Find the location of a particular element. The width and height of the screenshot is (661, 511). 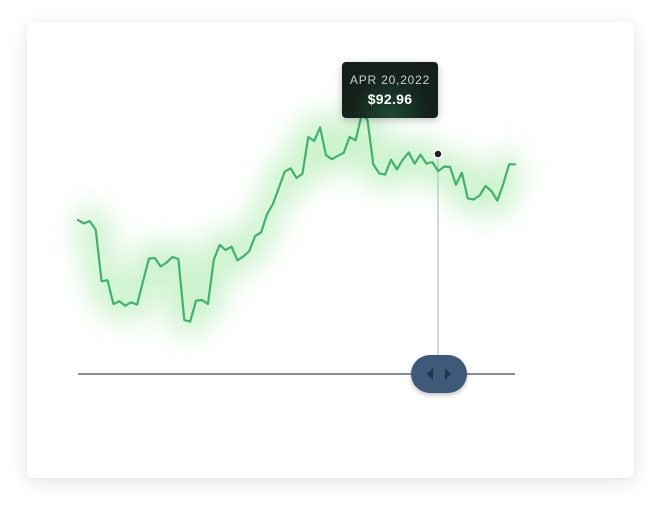

price-tooltip: APR 20,2022 $92.96 is located at coordinates (390, 90).